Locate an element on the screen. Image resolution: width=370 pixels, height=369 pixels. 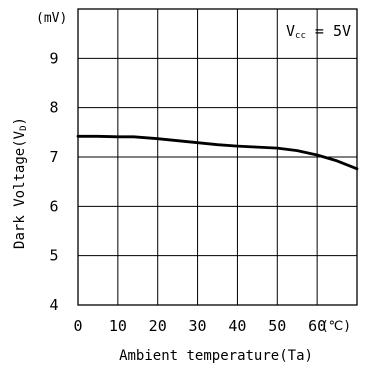
x-tick-label: 20 is located at coordinates (158, 326).